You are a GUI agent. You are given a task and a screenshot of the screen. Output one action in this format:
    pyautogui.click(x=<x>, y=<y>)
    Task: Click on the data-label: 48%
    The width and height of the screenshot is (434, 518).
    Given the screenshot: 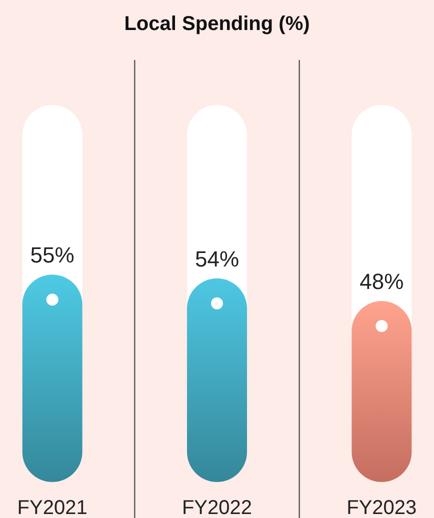 What is the action you would take?
    pyautogui.click(x=382, y=281)
    